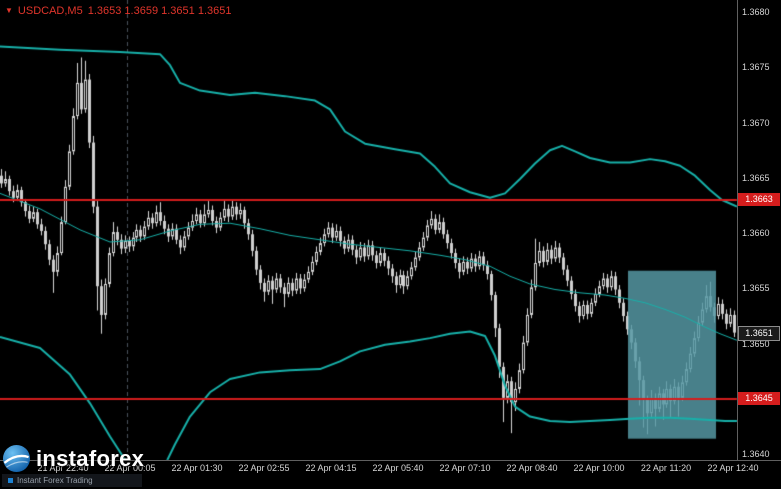  I want to click on time-tick-label: 22 Apr 12:40, so click(733, 468).